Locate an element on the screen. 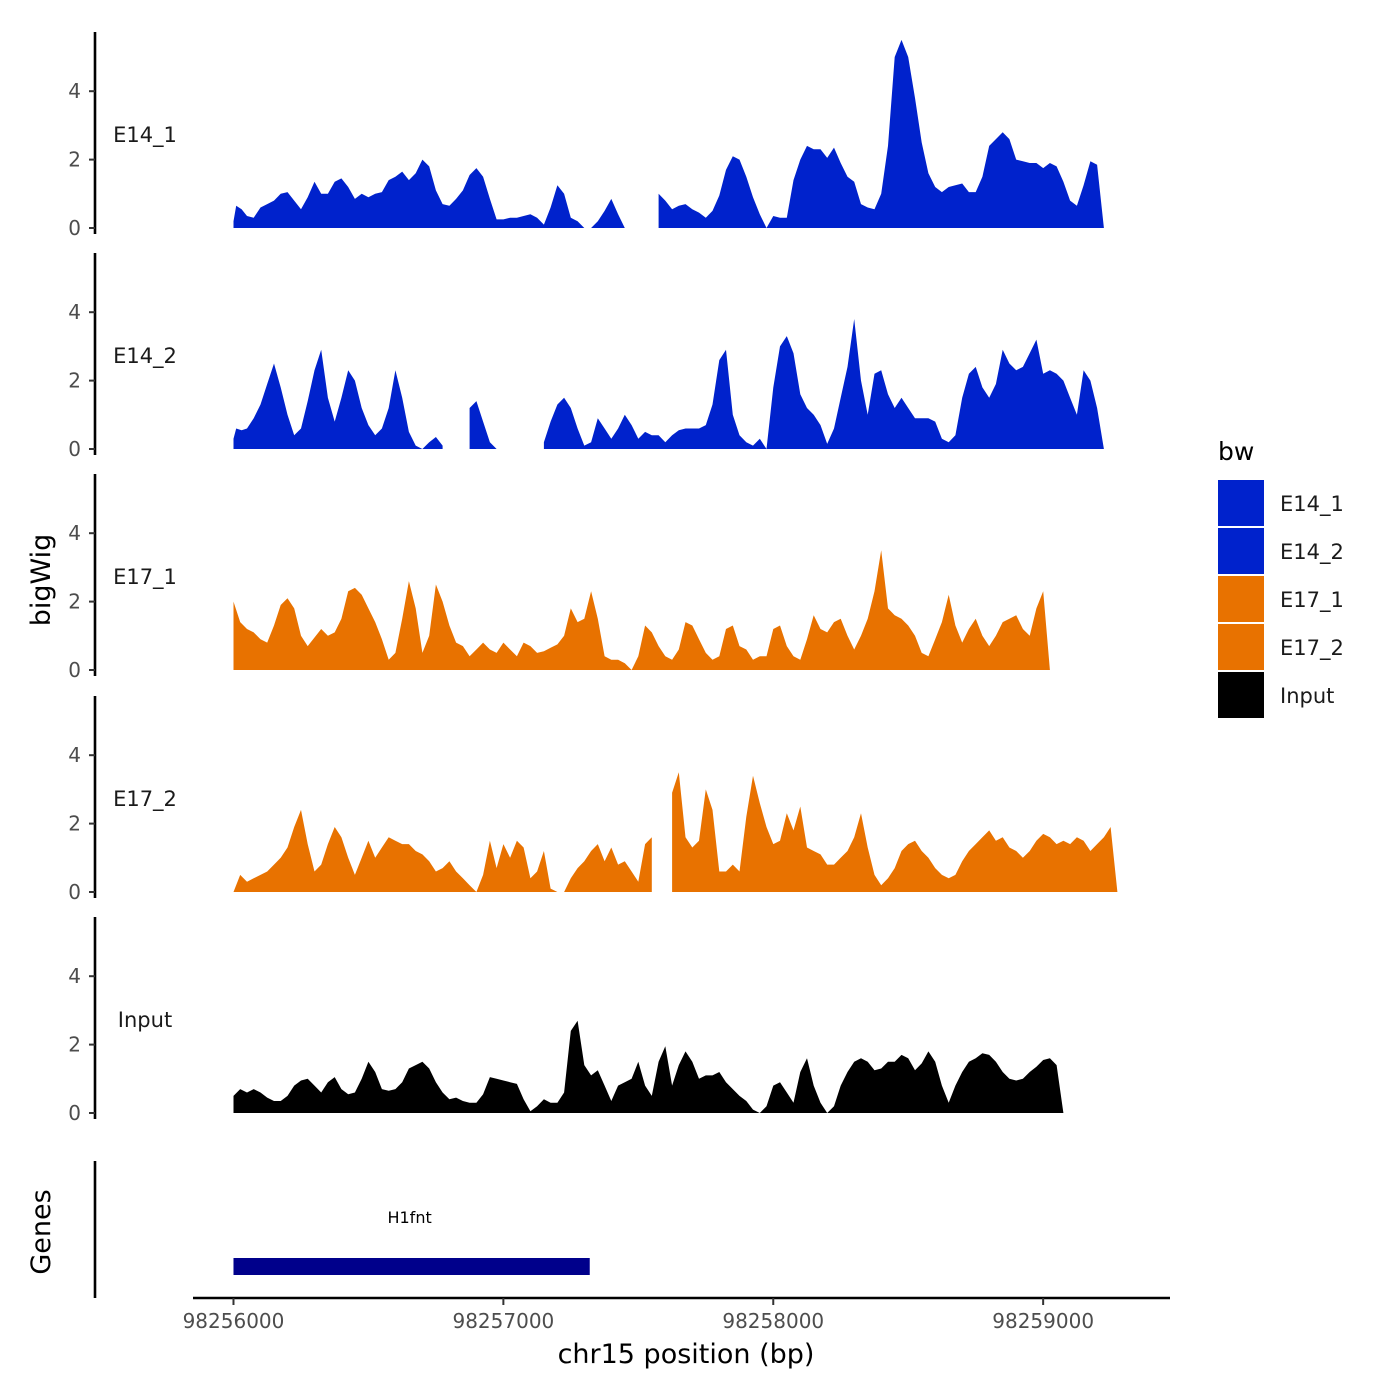 The width and height of the screenshot is (1400, 1400). track-label: E17_2 is located at coordinates (145, 799).